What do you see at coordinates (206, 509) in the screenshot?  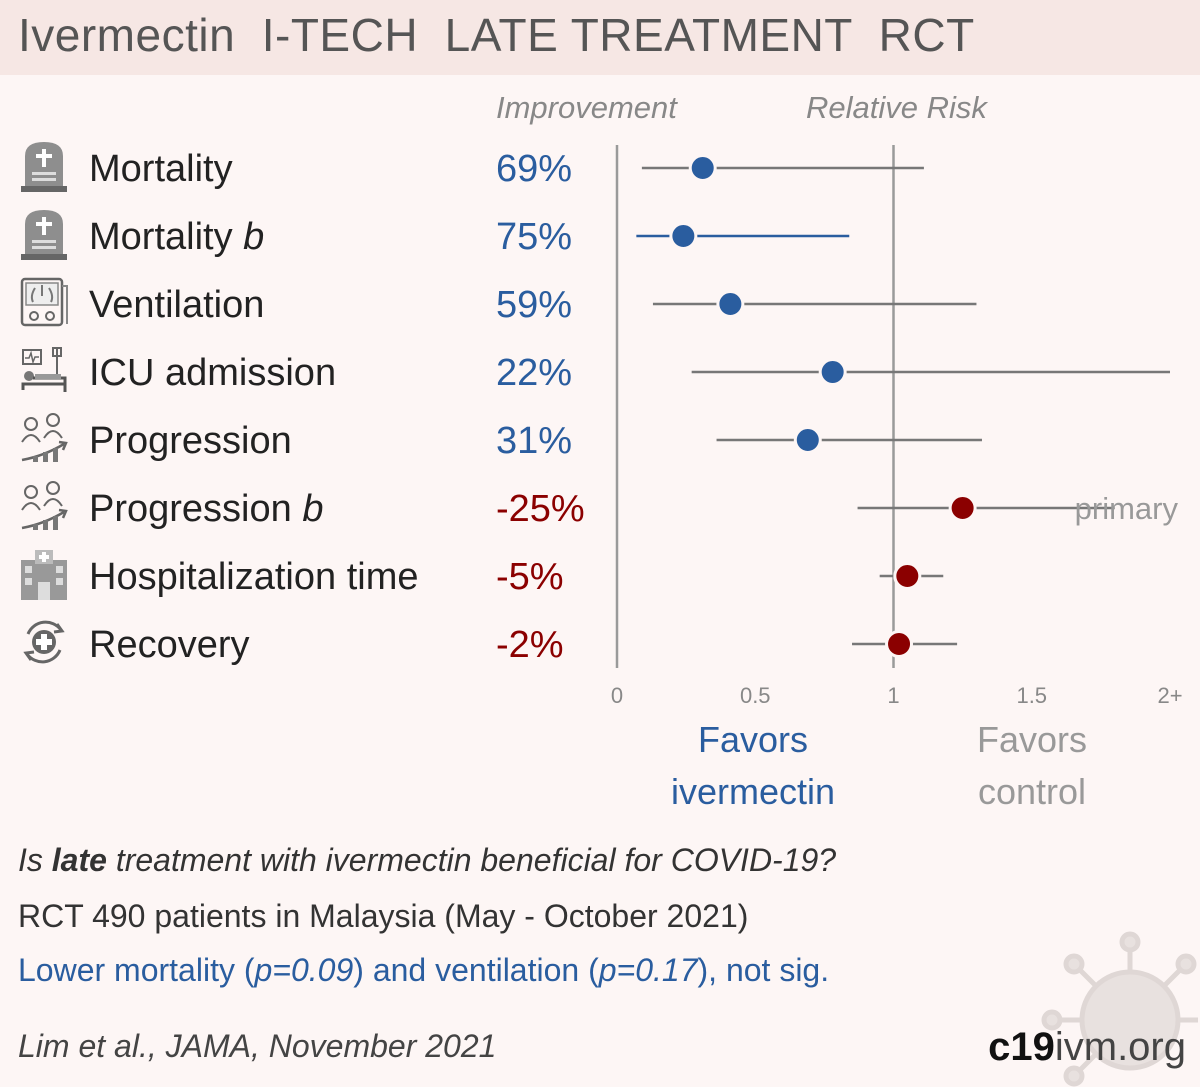 I see `outcome-label: Progression b` at bounding box center [206, 509].